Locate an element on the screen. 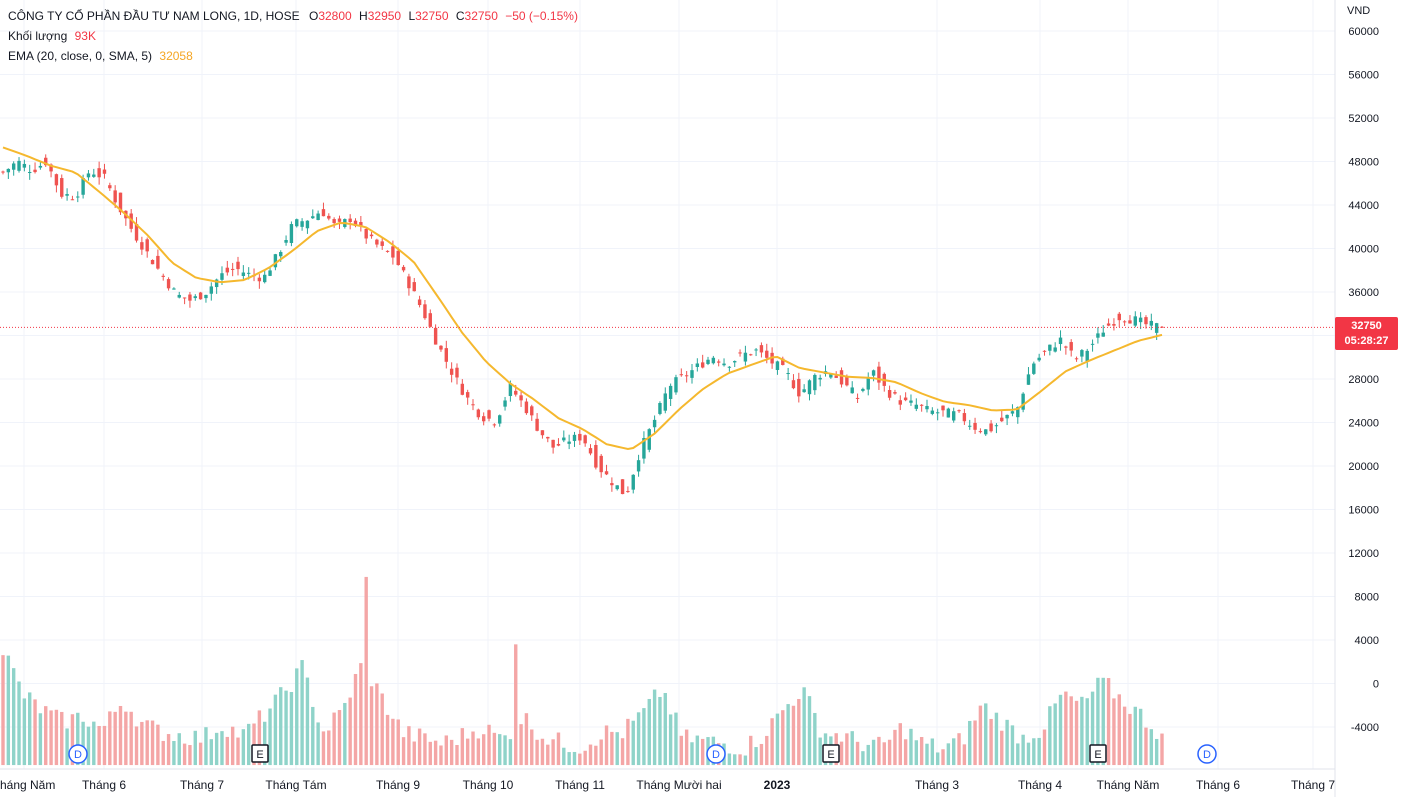  low-value: 32750 is located at coordinates (432, 16).